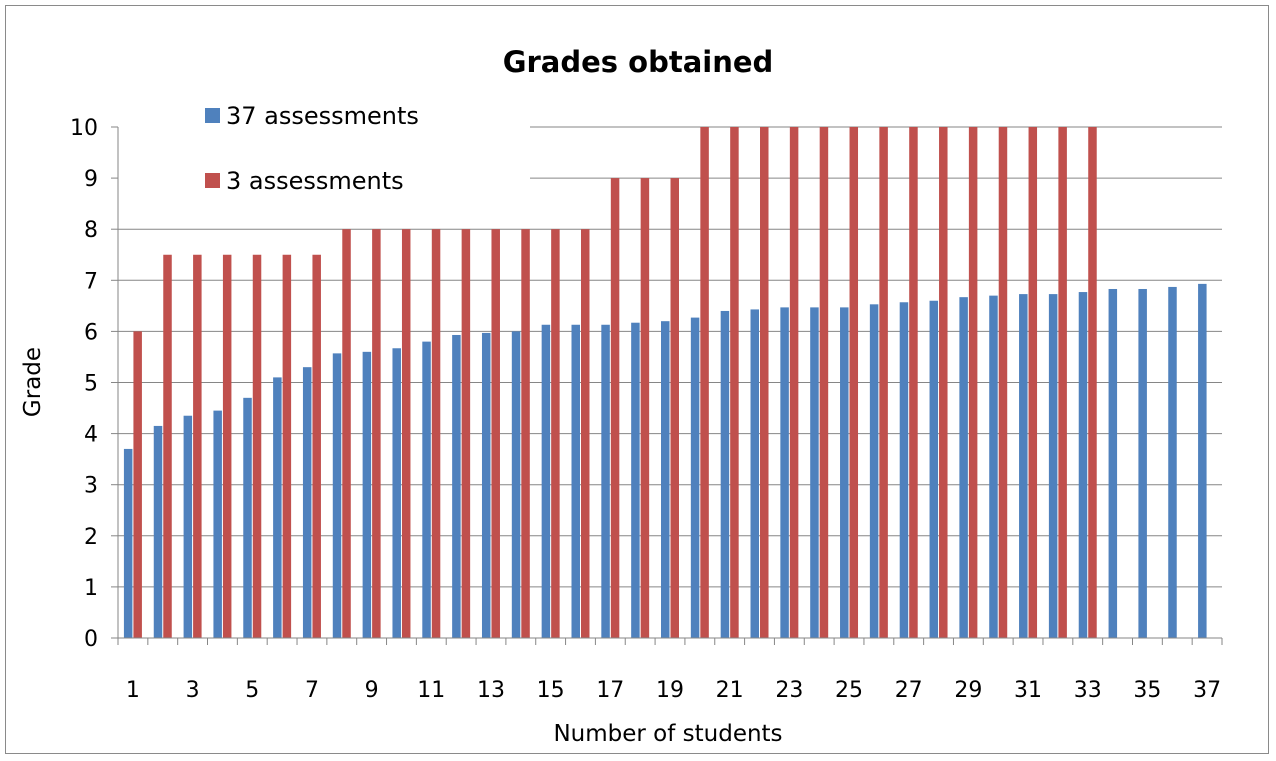 This screenshot has width=1276, height=761. Describe the element at coordinates (91, 281) in the screenshot. I see `y-tick-label: 7` at that location.